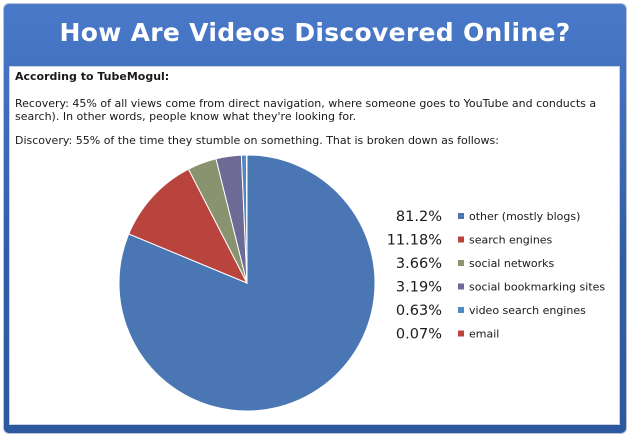 This screenshot has height=437, width=630. What do you see at coordinates (92, 76) in the screenshot?
I see `source-heading: According to TubeMogul:` at bounding box center [92, 76].